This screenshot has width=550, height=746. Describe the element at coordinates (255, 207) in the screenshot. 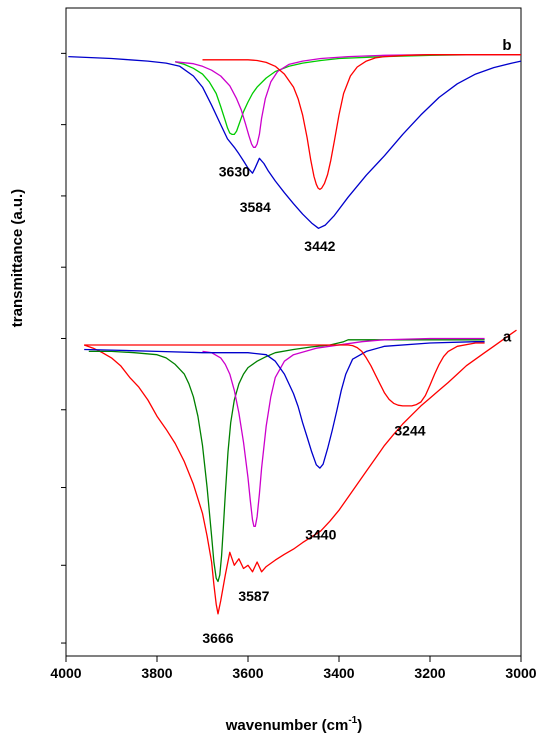

I see `peak-label-3584: 3584` at that location.